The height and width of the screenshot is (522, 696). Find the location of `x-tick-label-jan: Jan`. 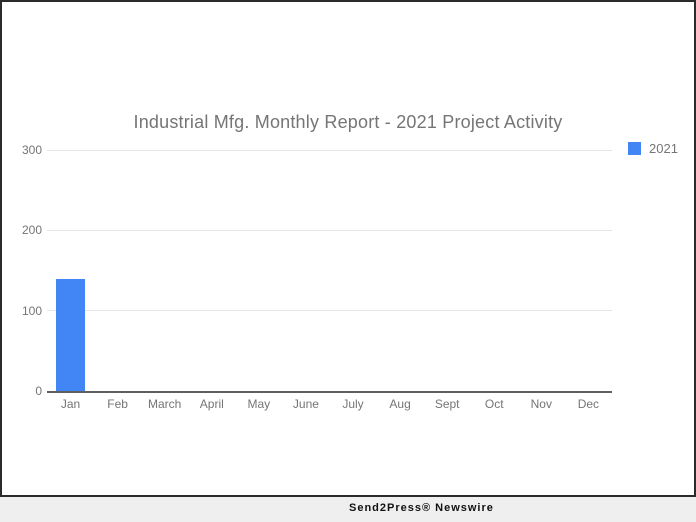

x-tick-label-jan: Jan is located at coordinates (70, 404).